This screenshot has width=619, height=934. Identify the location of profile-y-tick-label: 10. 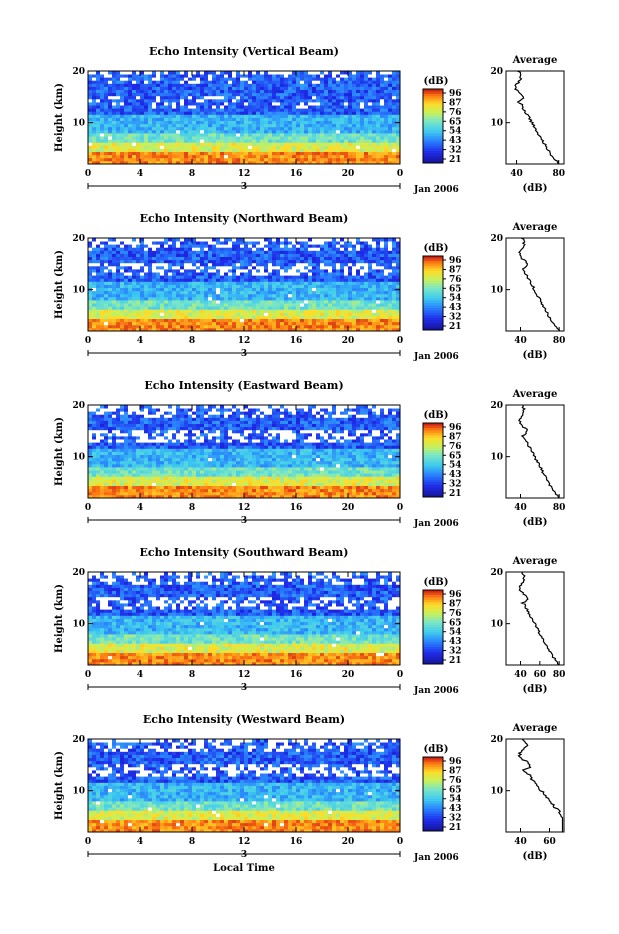
(496, 124).